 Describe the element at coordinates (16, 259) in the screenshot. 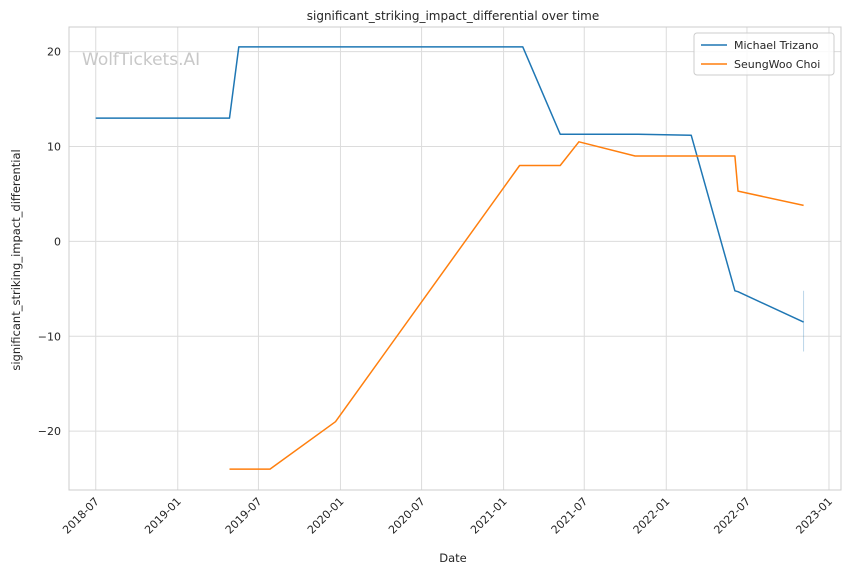

I see `y-axis-title: significant_striking_impact_differential` at that location.